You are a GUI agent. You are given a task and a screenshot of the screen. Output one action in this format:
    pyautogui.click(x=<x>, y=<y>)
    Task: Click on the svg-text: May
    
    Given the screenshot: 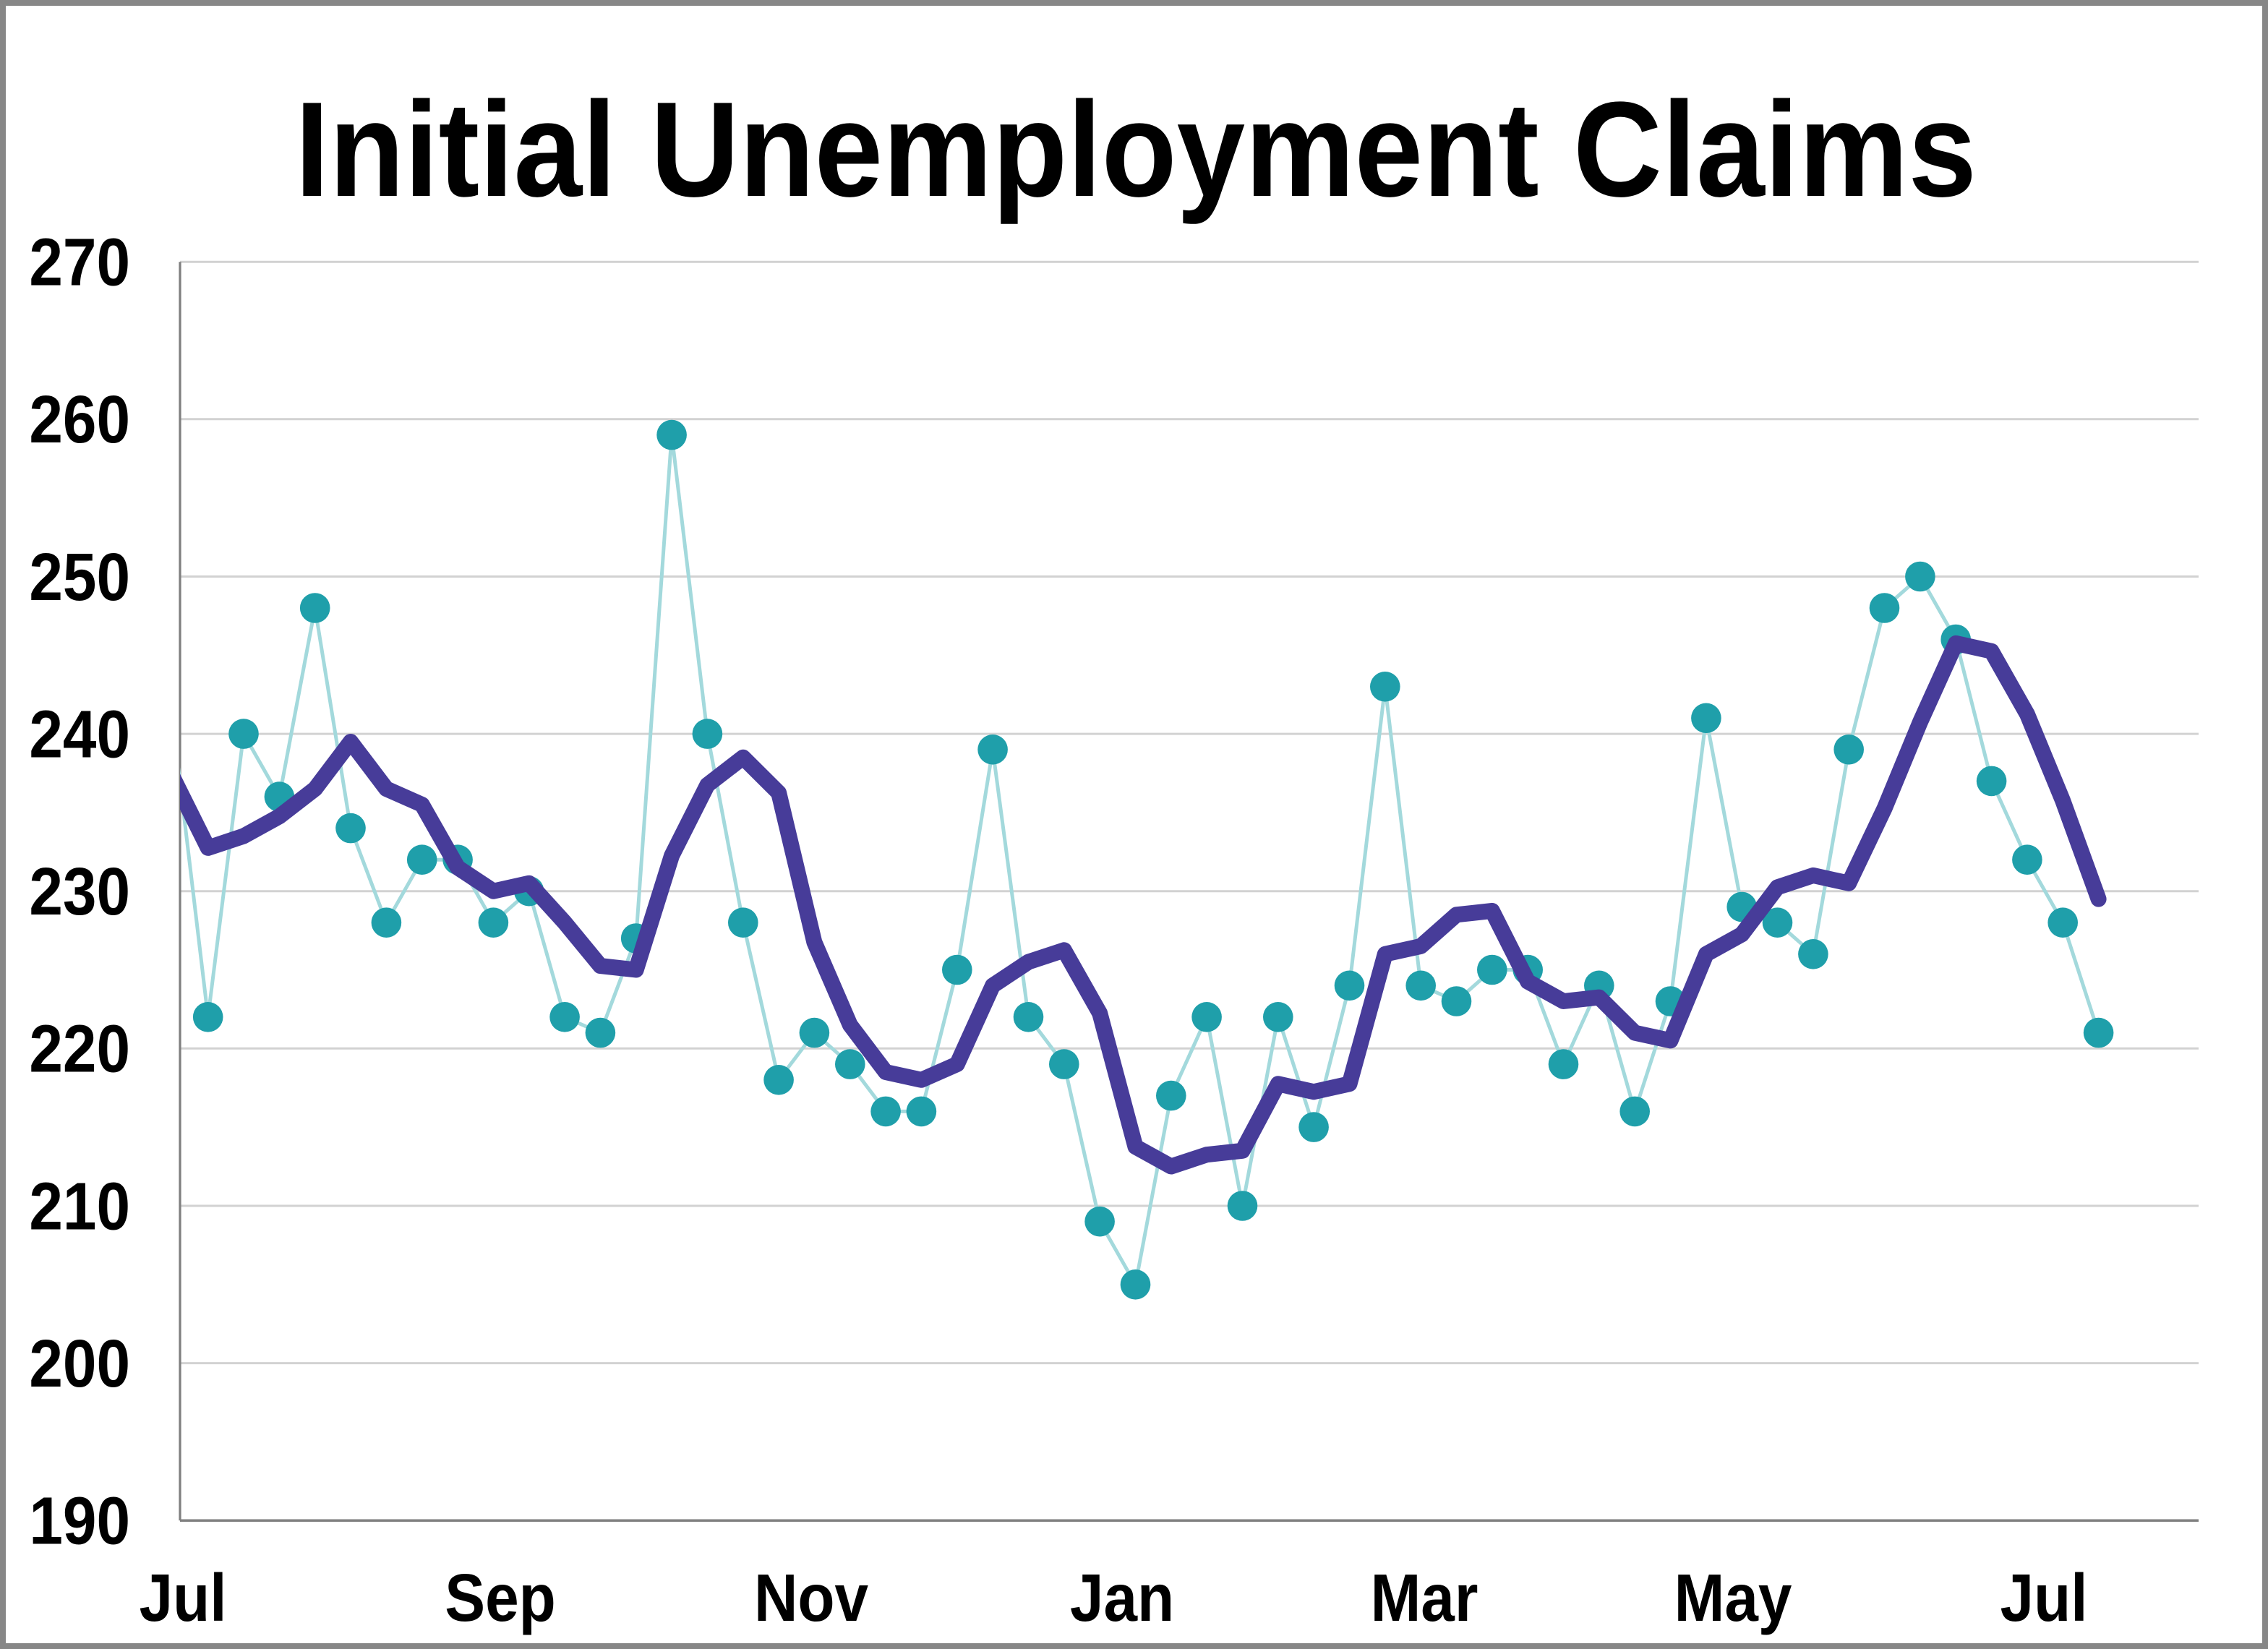 What is the action you would take?
    pyautogui.click(x=1733, y=1598)
    